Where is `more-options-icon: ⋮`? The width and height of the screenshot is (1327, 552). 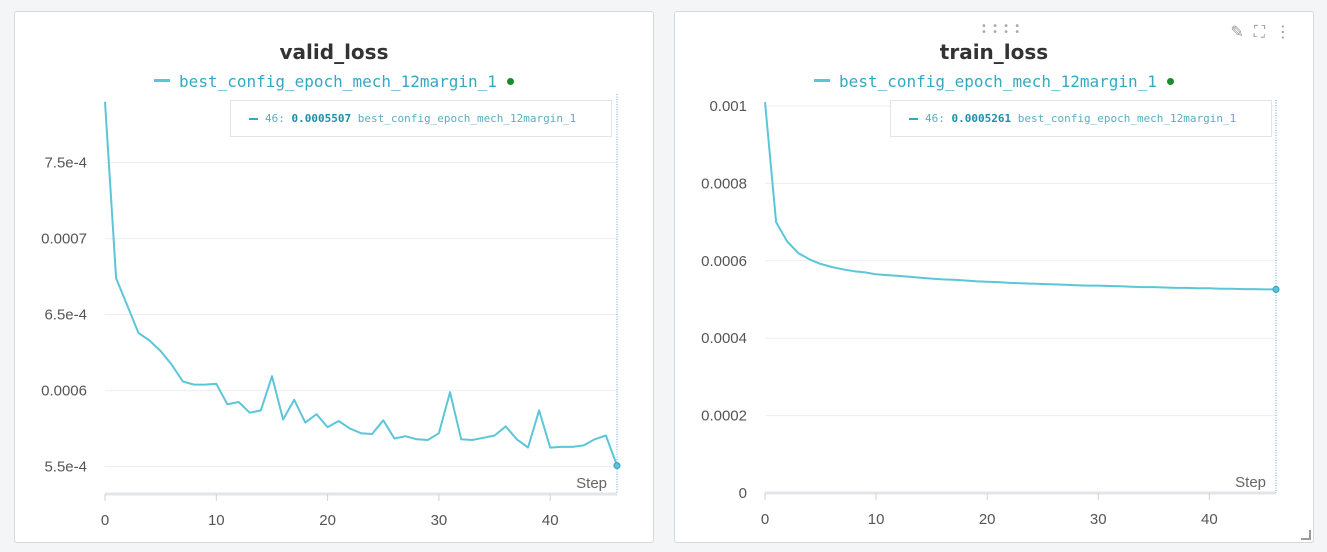
more-options-icon: ⋮ is located at coordinates (1288, 31).